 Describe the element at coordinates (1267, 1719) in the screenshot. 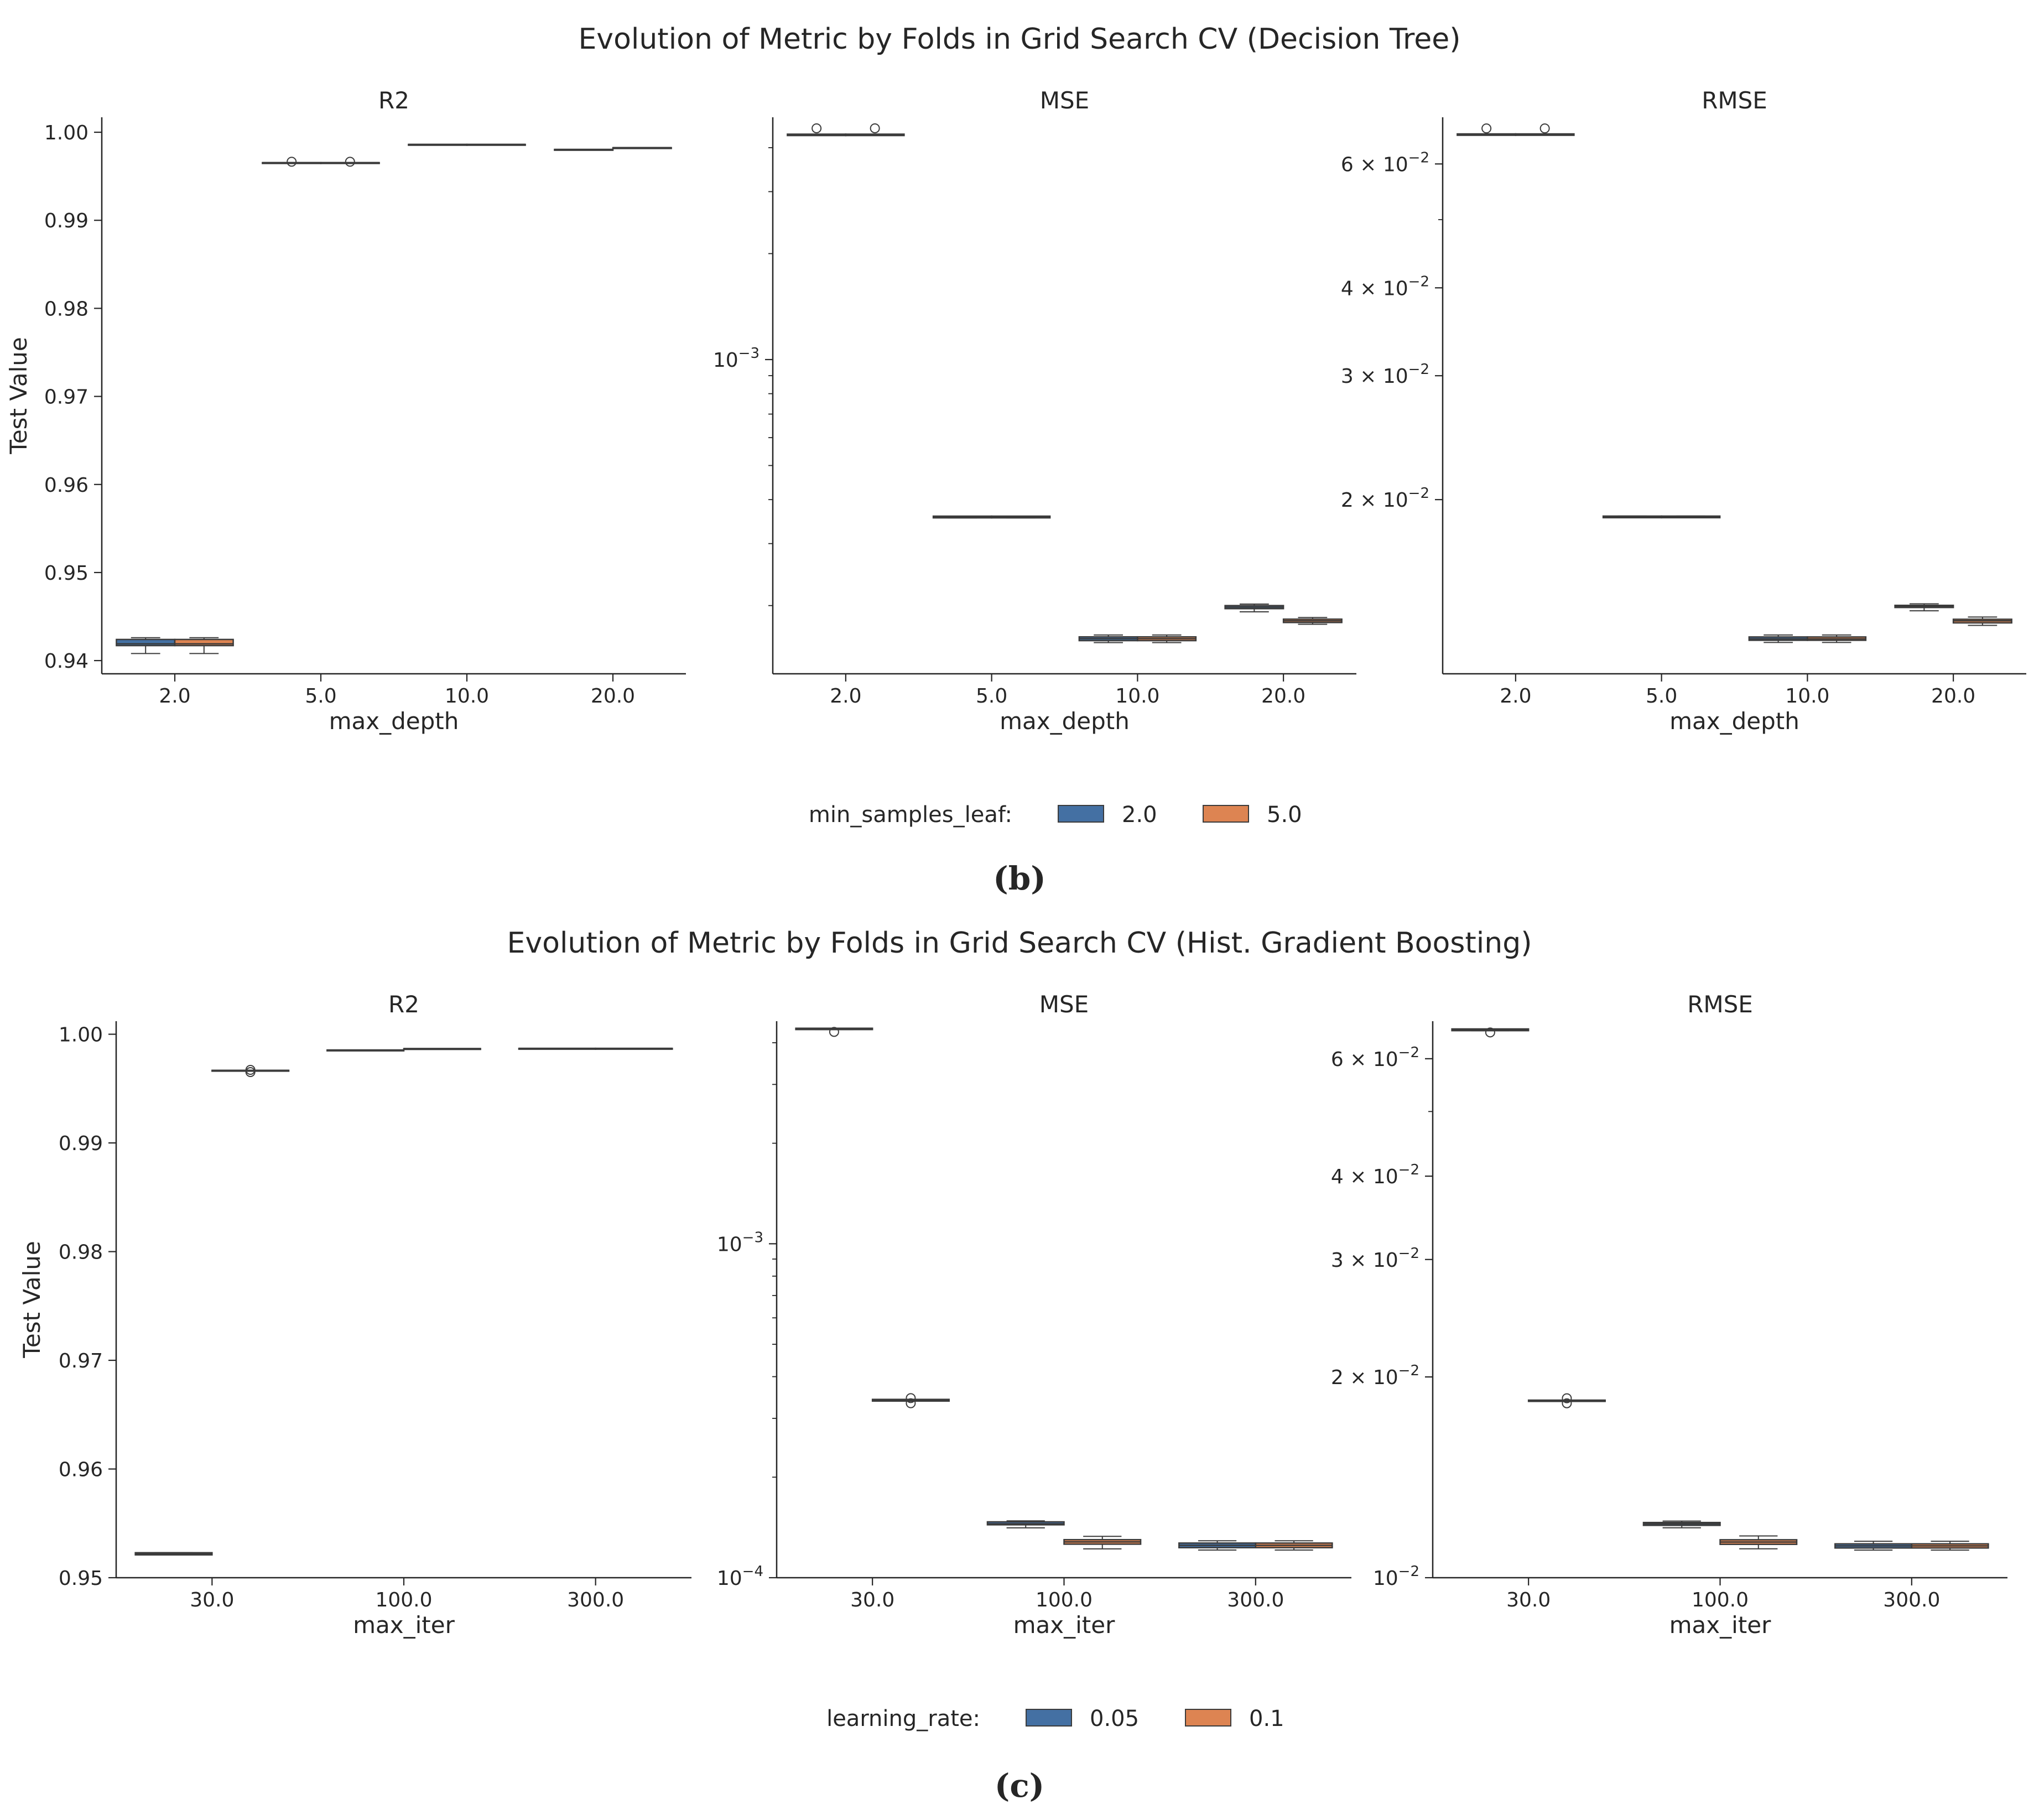

I see `figure-c-legend-label-1: 0.1` at that location.